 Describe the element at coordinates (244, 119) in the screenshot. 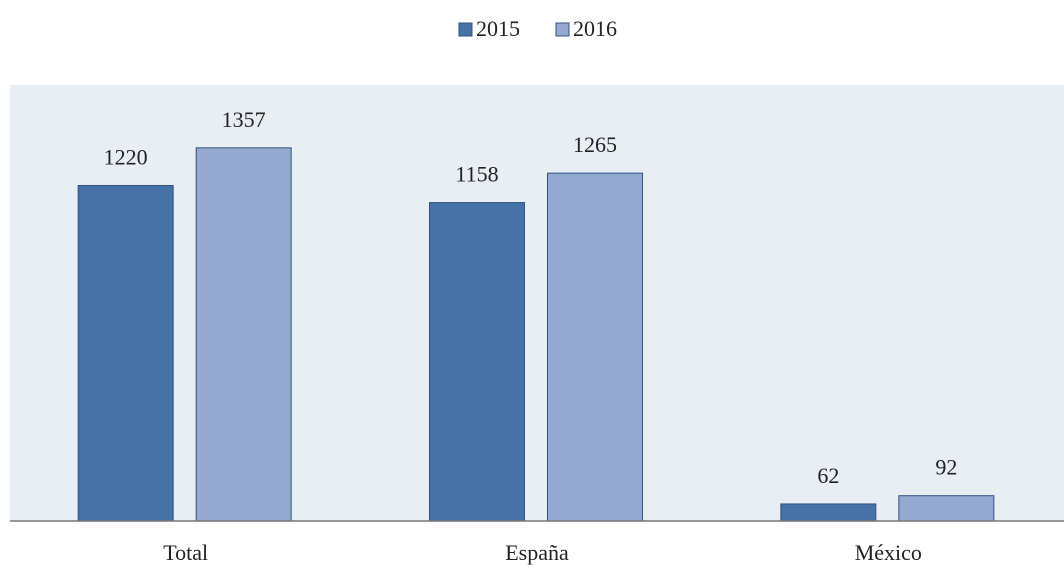

I see `data-label: 1357` at that location.